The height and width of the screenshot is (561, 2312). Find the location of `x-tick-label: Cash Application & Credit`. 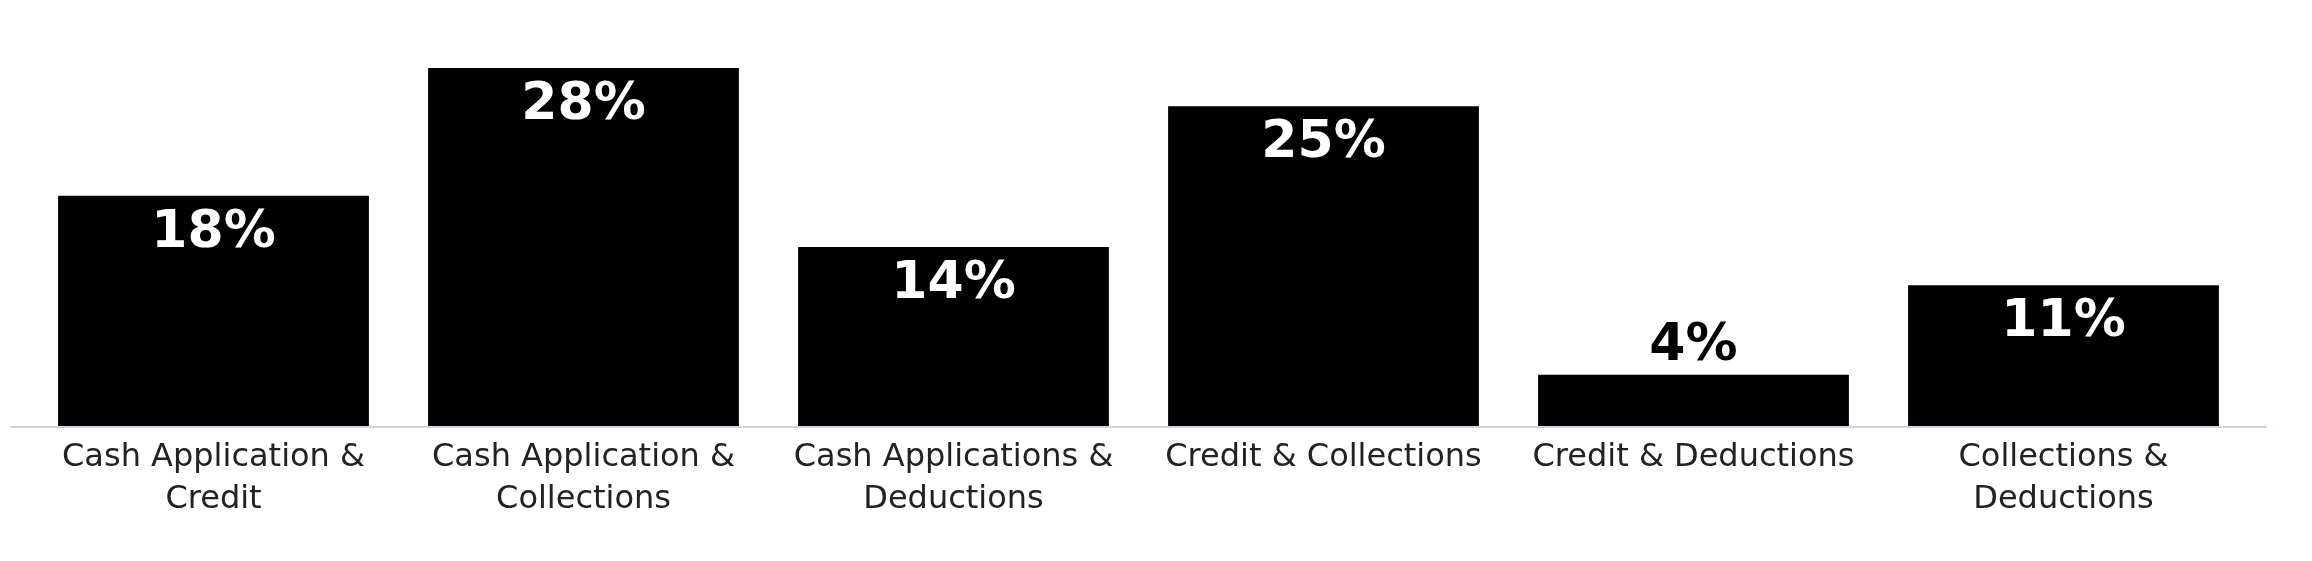

x-tick-label: Cash Application & Credit is located at coordinates (213, 476).